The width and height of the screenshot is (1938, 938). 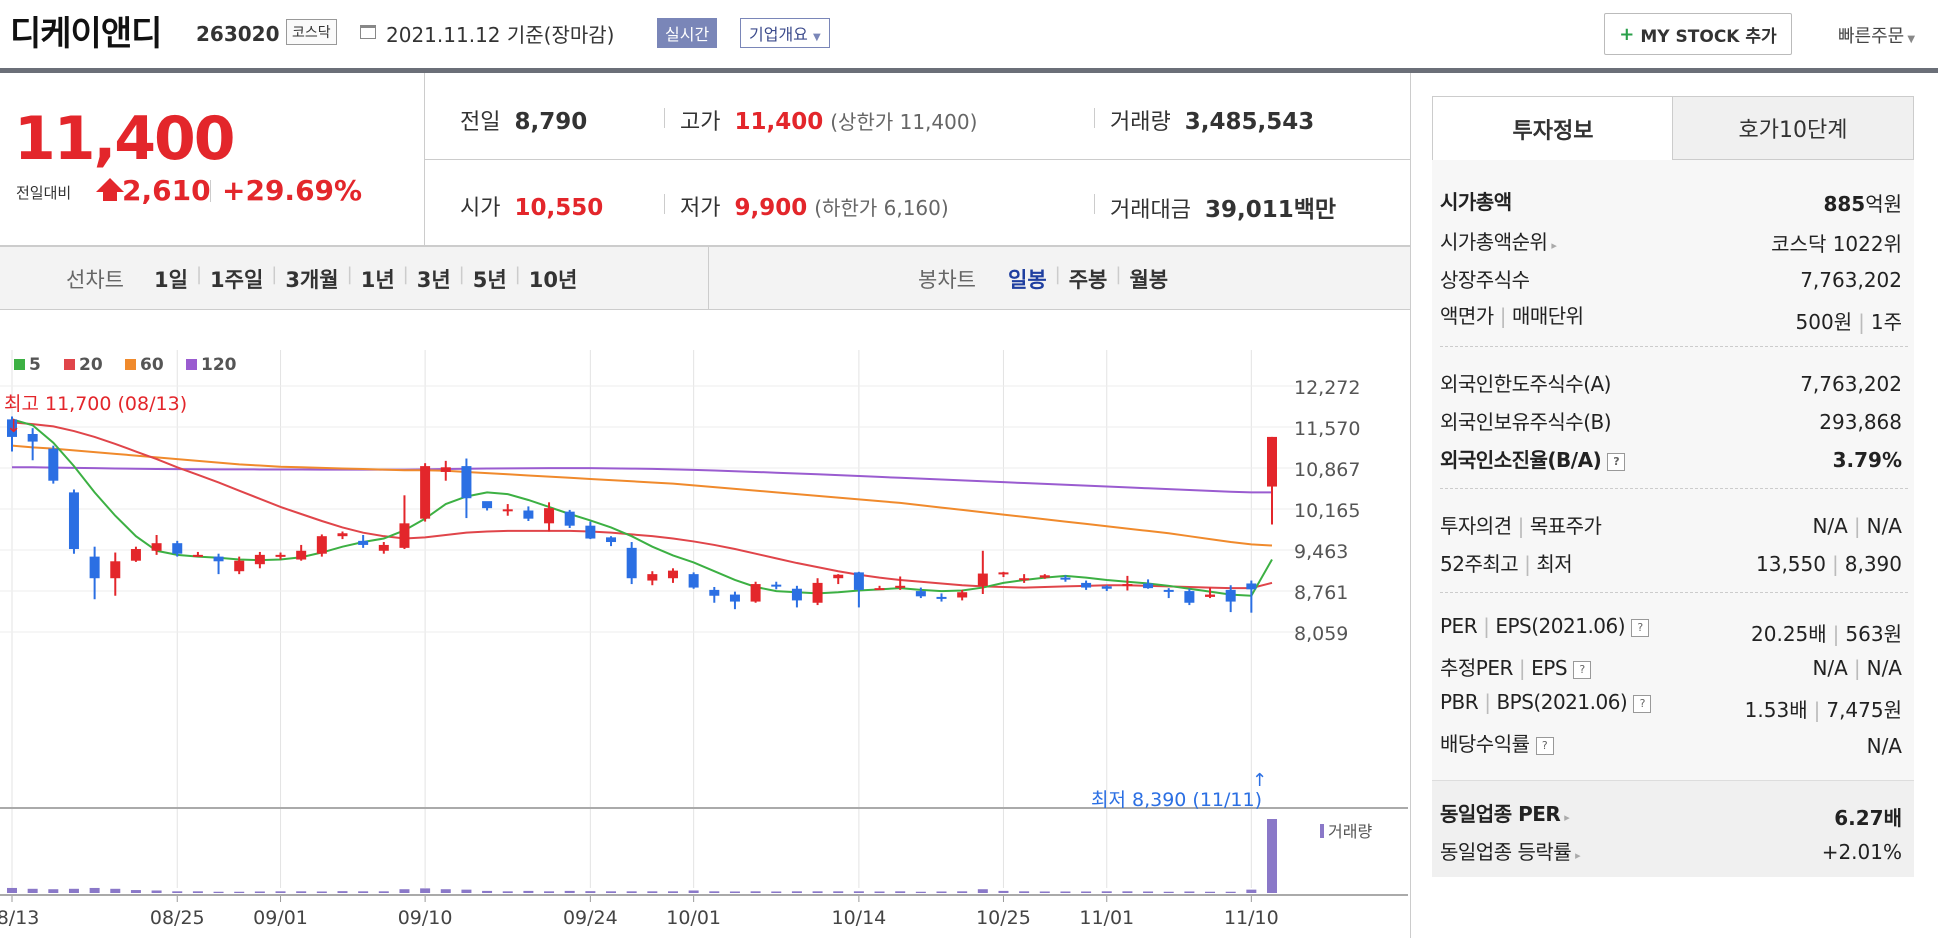 What do you see at coordinates (238, 34) in the screenshot?
I see `stock-code: 263020` at bounding box center [238, 34].